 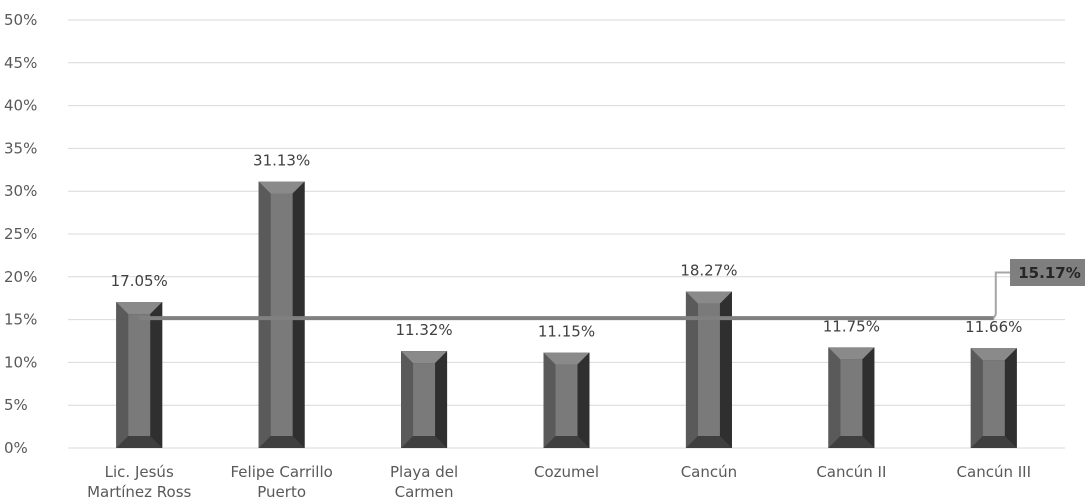 I want to click on data-label: 11.15%, so click(x=566, y=332).